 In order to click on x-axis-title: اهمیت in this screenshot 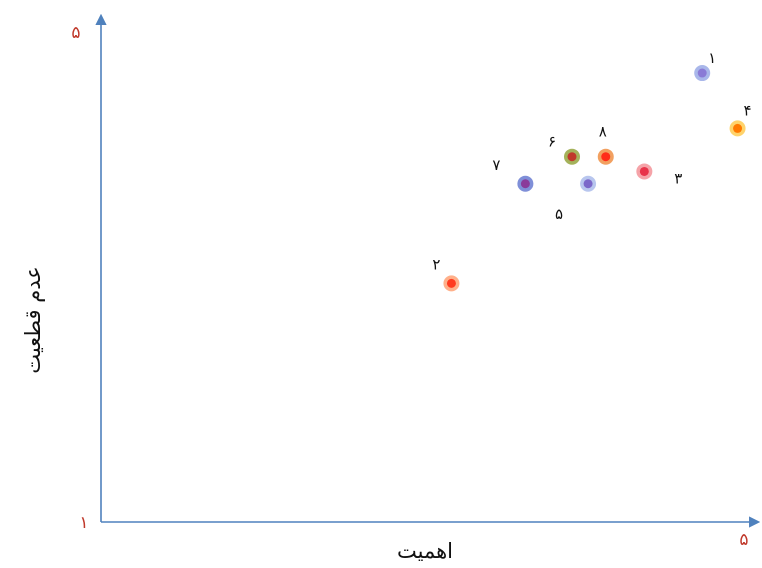, I will do `click(425, 551)`.